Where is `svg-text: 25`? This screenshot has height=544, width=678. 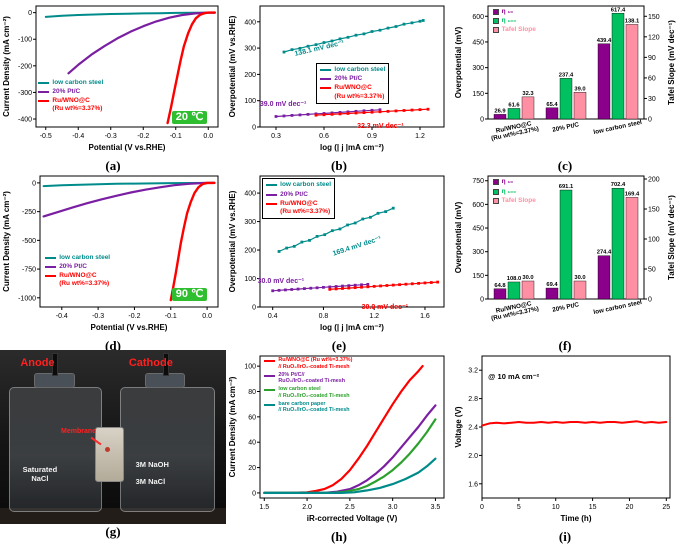 svg-text: 25 is located at coordinates (666, 507).